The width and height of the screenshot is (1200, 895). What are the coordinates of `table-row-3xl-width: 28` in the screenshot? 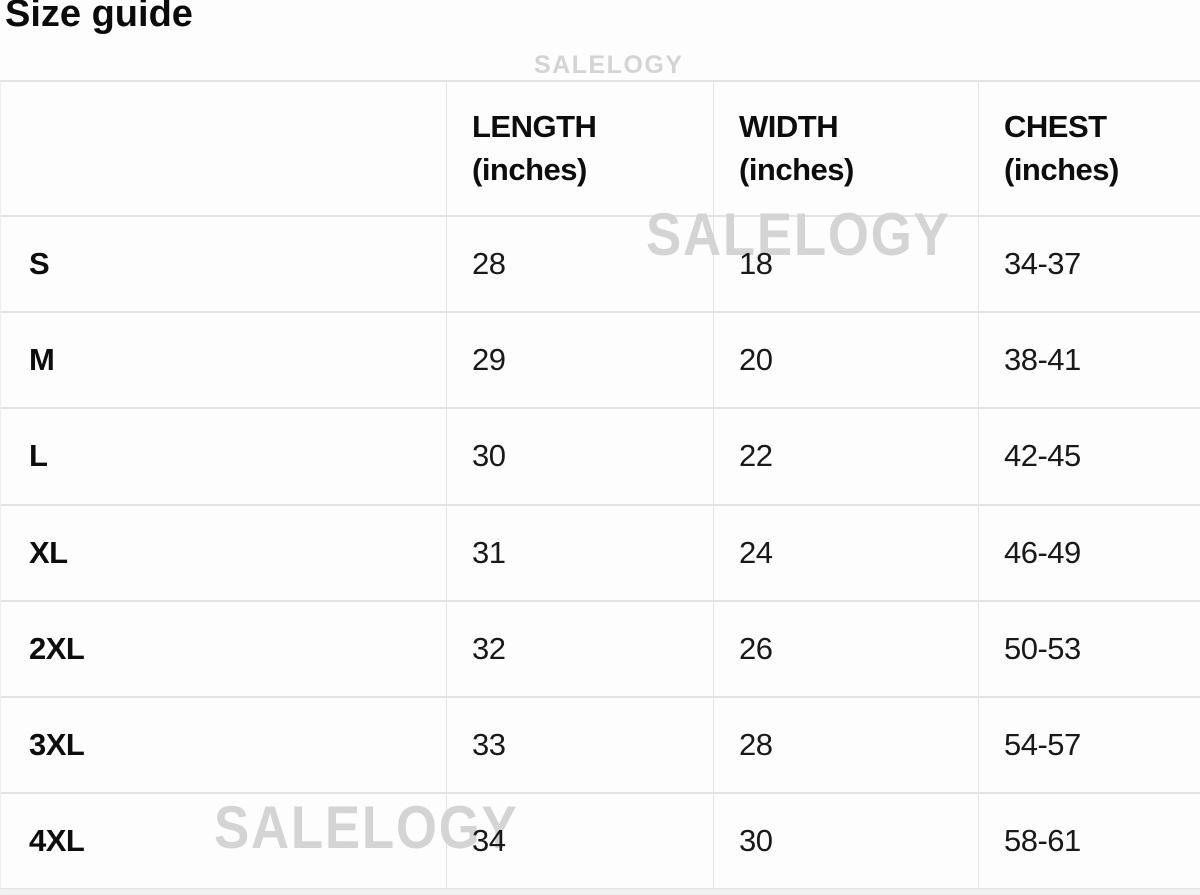 It's located at (845, 746).